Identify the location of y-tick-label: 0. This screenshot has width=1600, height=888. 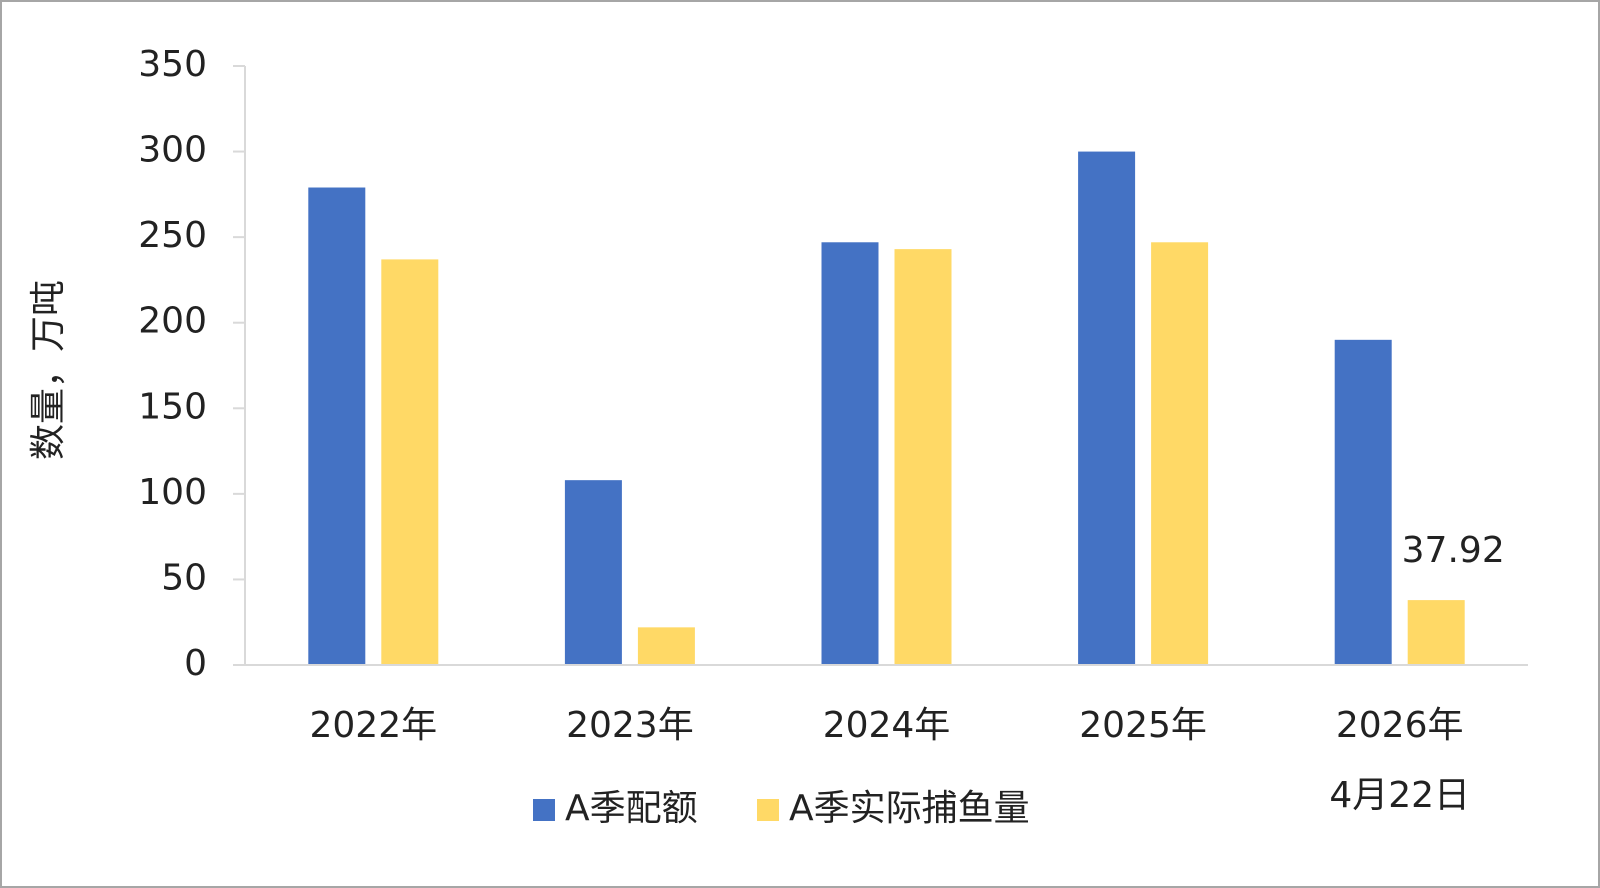
(195, 663).